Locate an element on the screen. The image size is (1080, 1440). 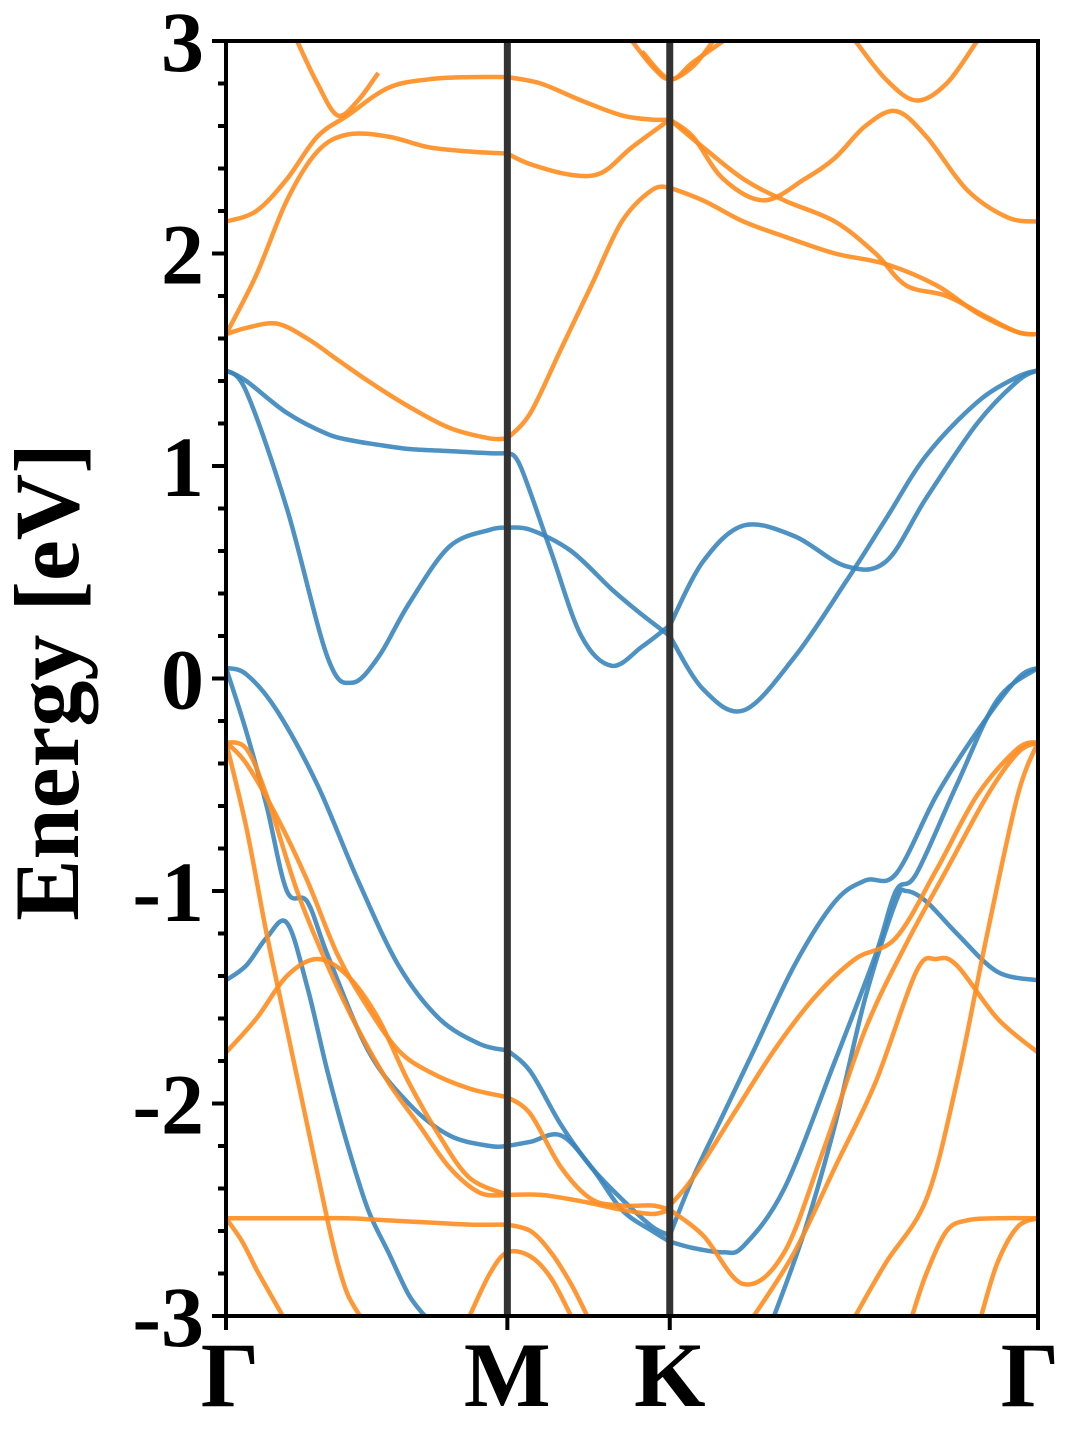
x-tick-label: K is located at coordinates (670, 1375).